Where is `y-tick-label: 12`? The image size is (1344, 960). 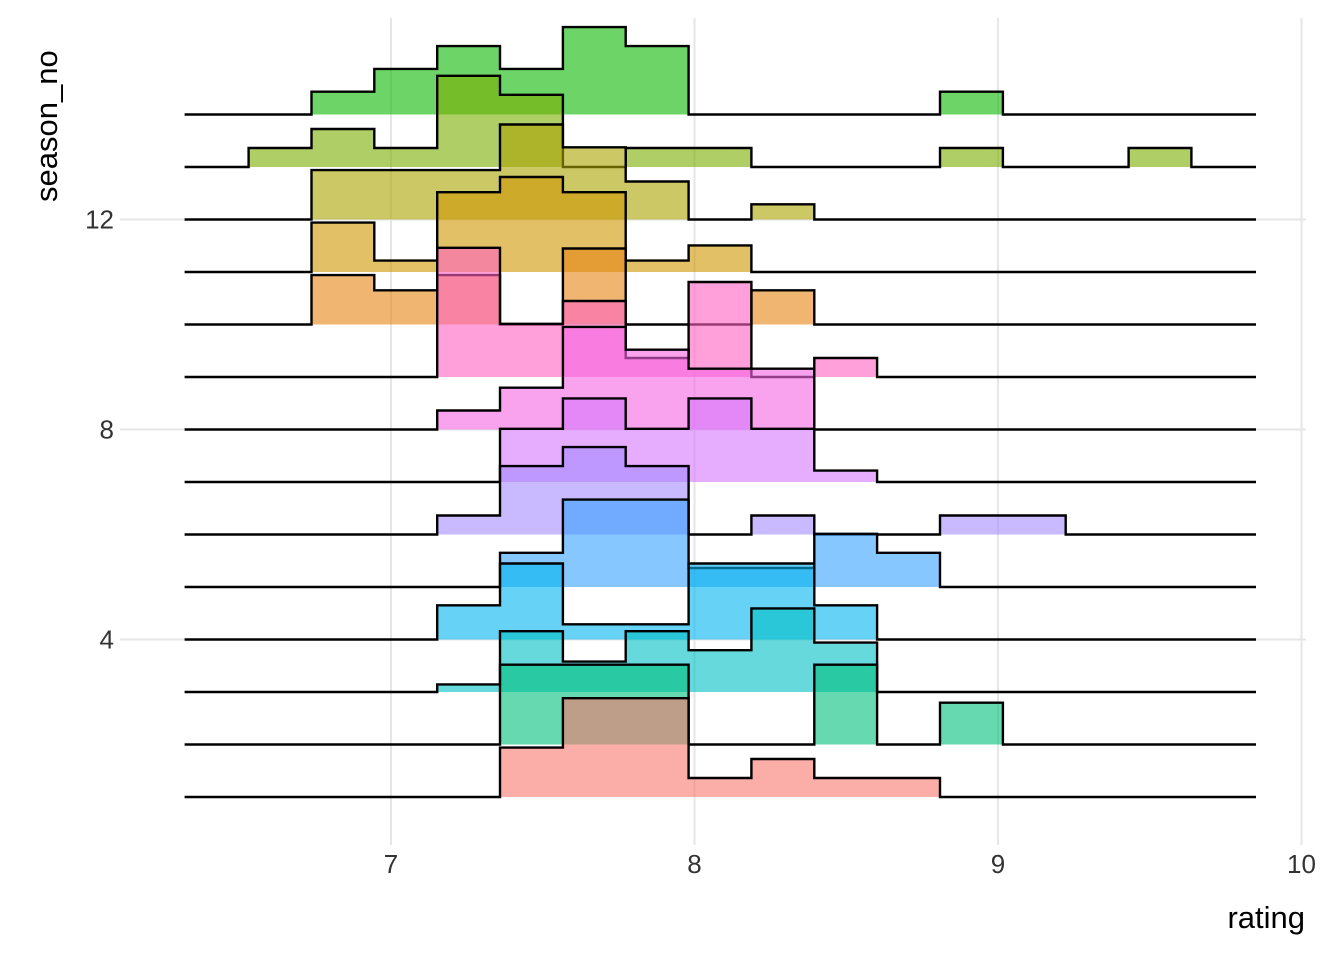 y-tick-label: 12 is located at coordinates (99, 220).